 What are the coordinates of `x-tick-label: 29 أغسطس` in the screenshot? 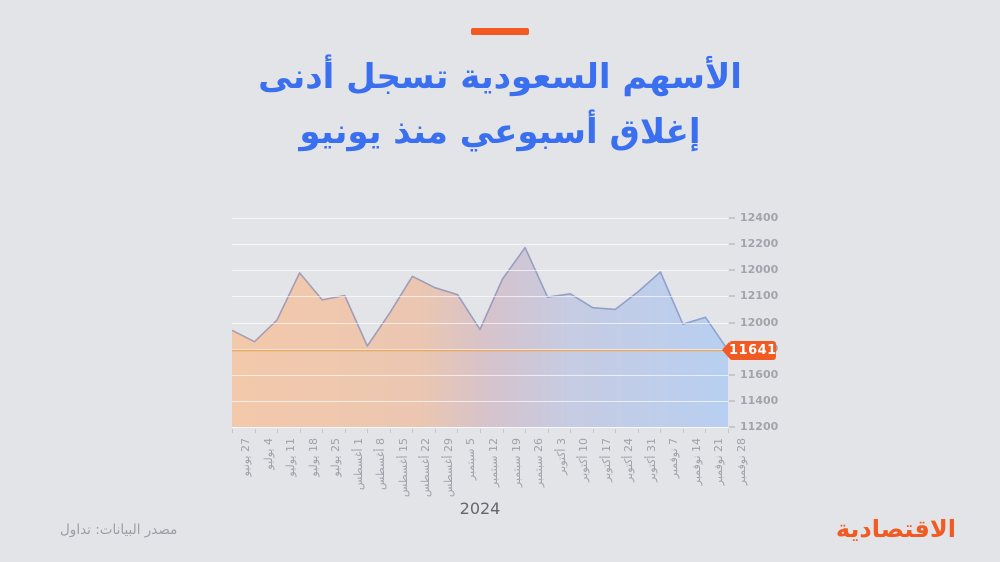 It's located at (448, 468).